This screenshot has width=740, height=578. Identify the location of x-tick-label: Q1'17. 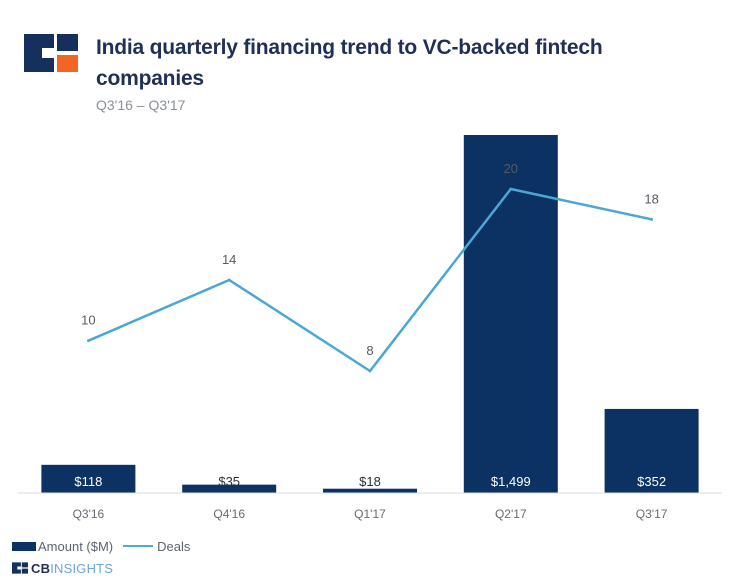
(370, 514).